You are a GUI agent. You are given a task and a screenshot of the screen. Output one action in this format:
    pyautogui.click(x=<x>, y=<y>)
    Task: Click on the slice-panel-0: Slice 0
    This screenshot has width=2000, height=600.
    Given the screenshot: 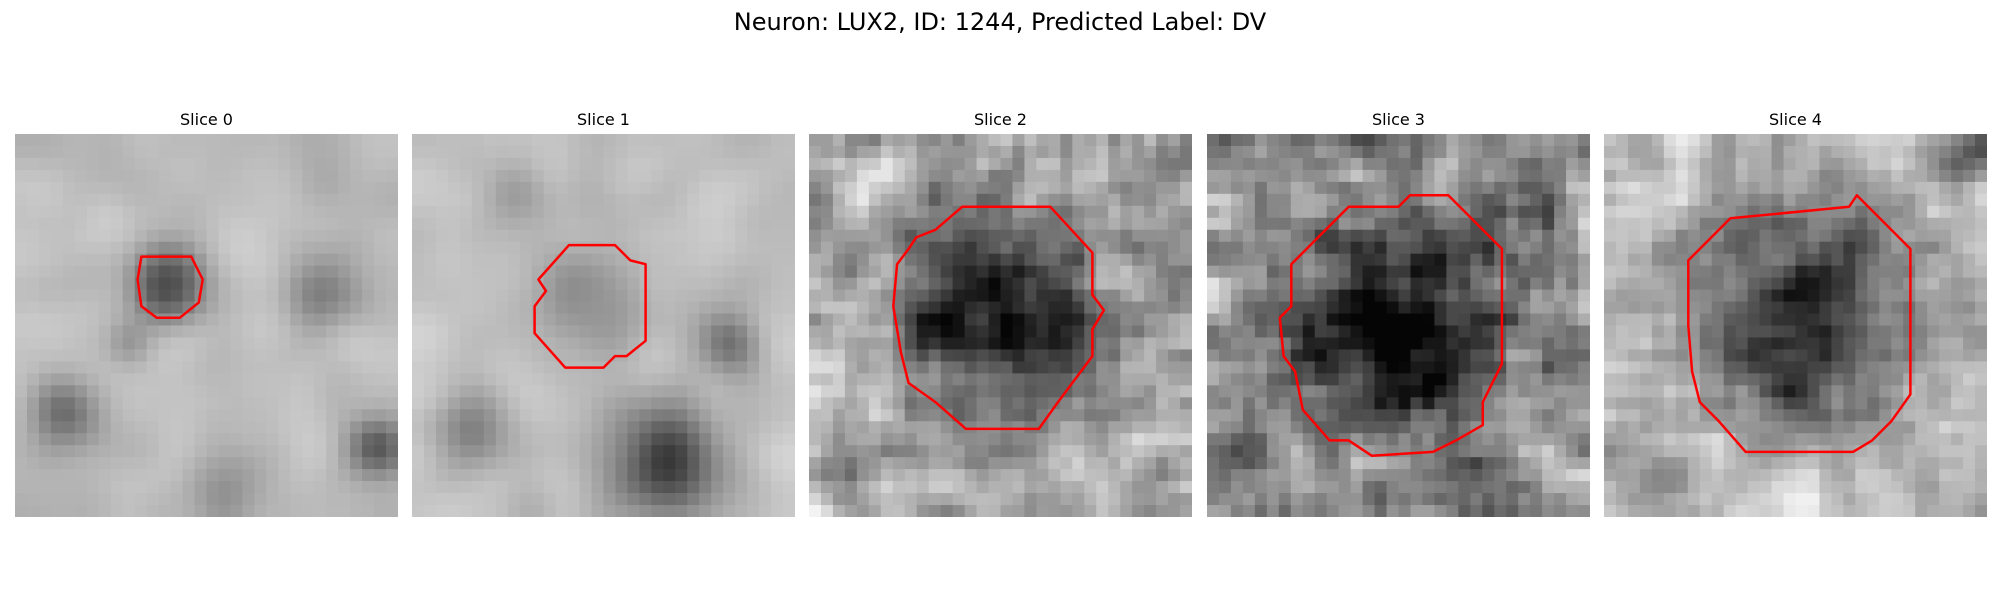 What is the action you would take?
    pyautogui.click(x=206, y=315)
    